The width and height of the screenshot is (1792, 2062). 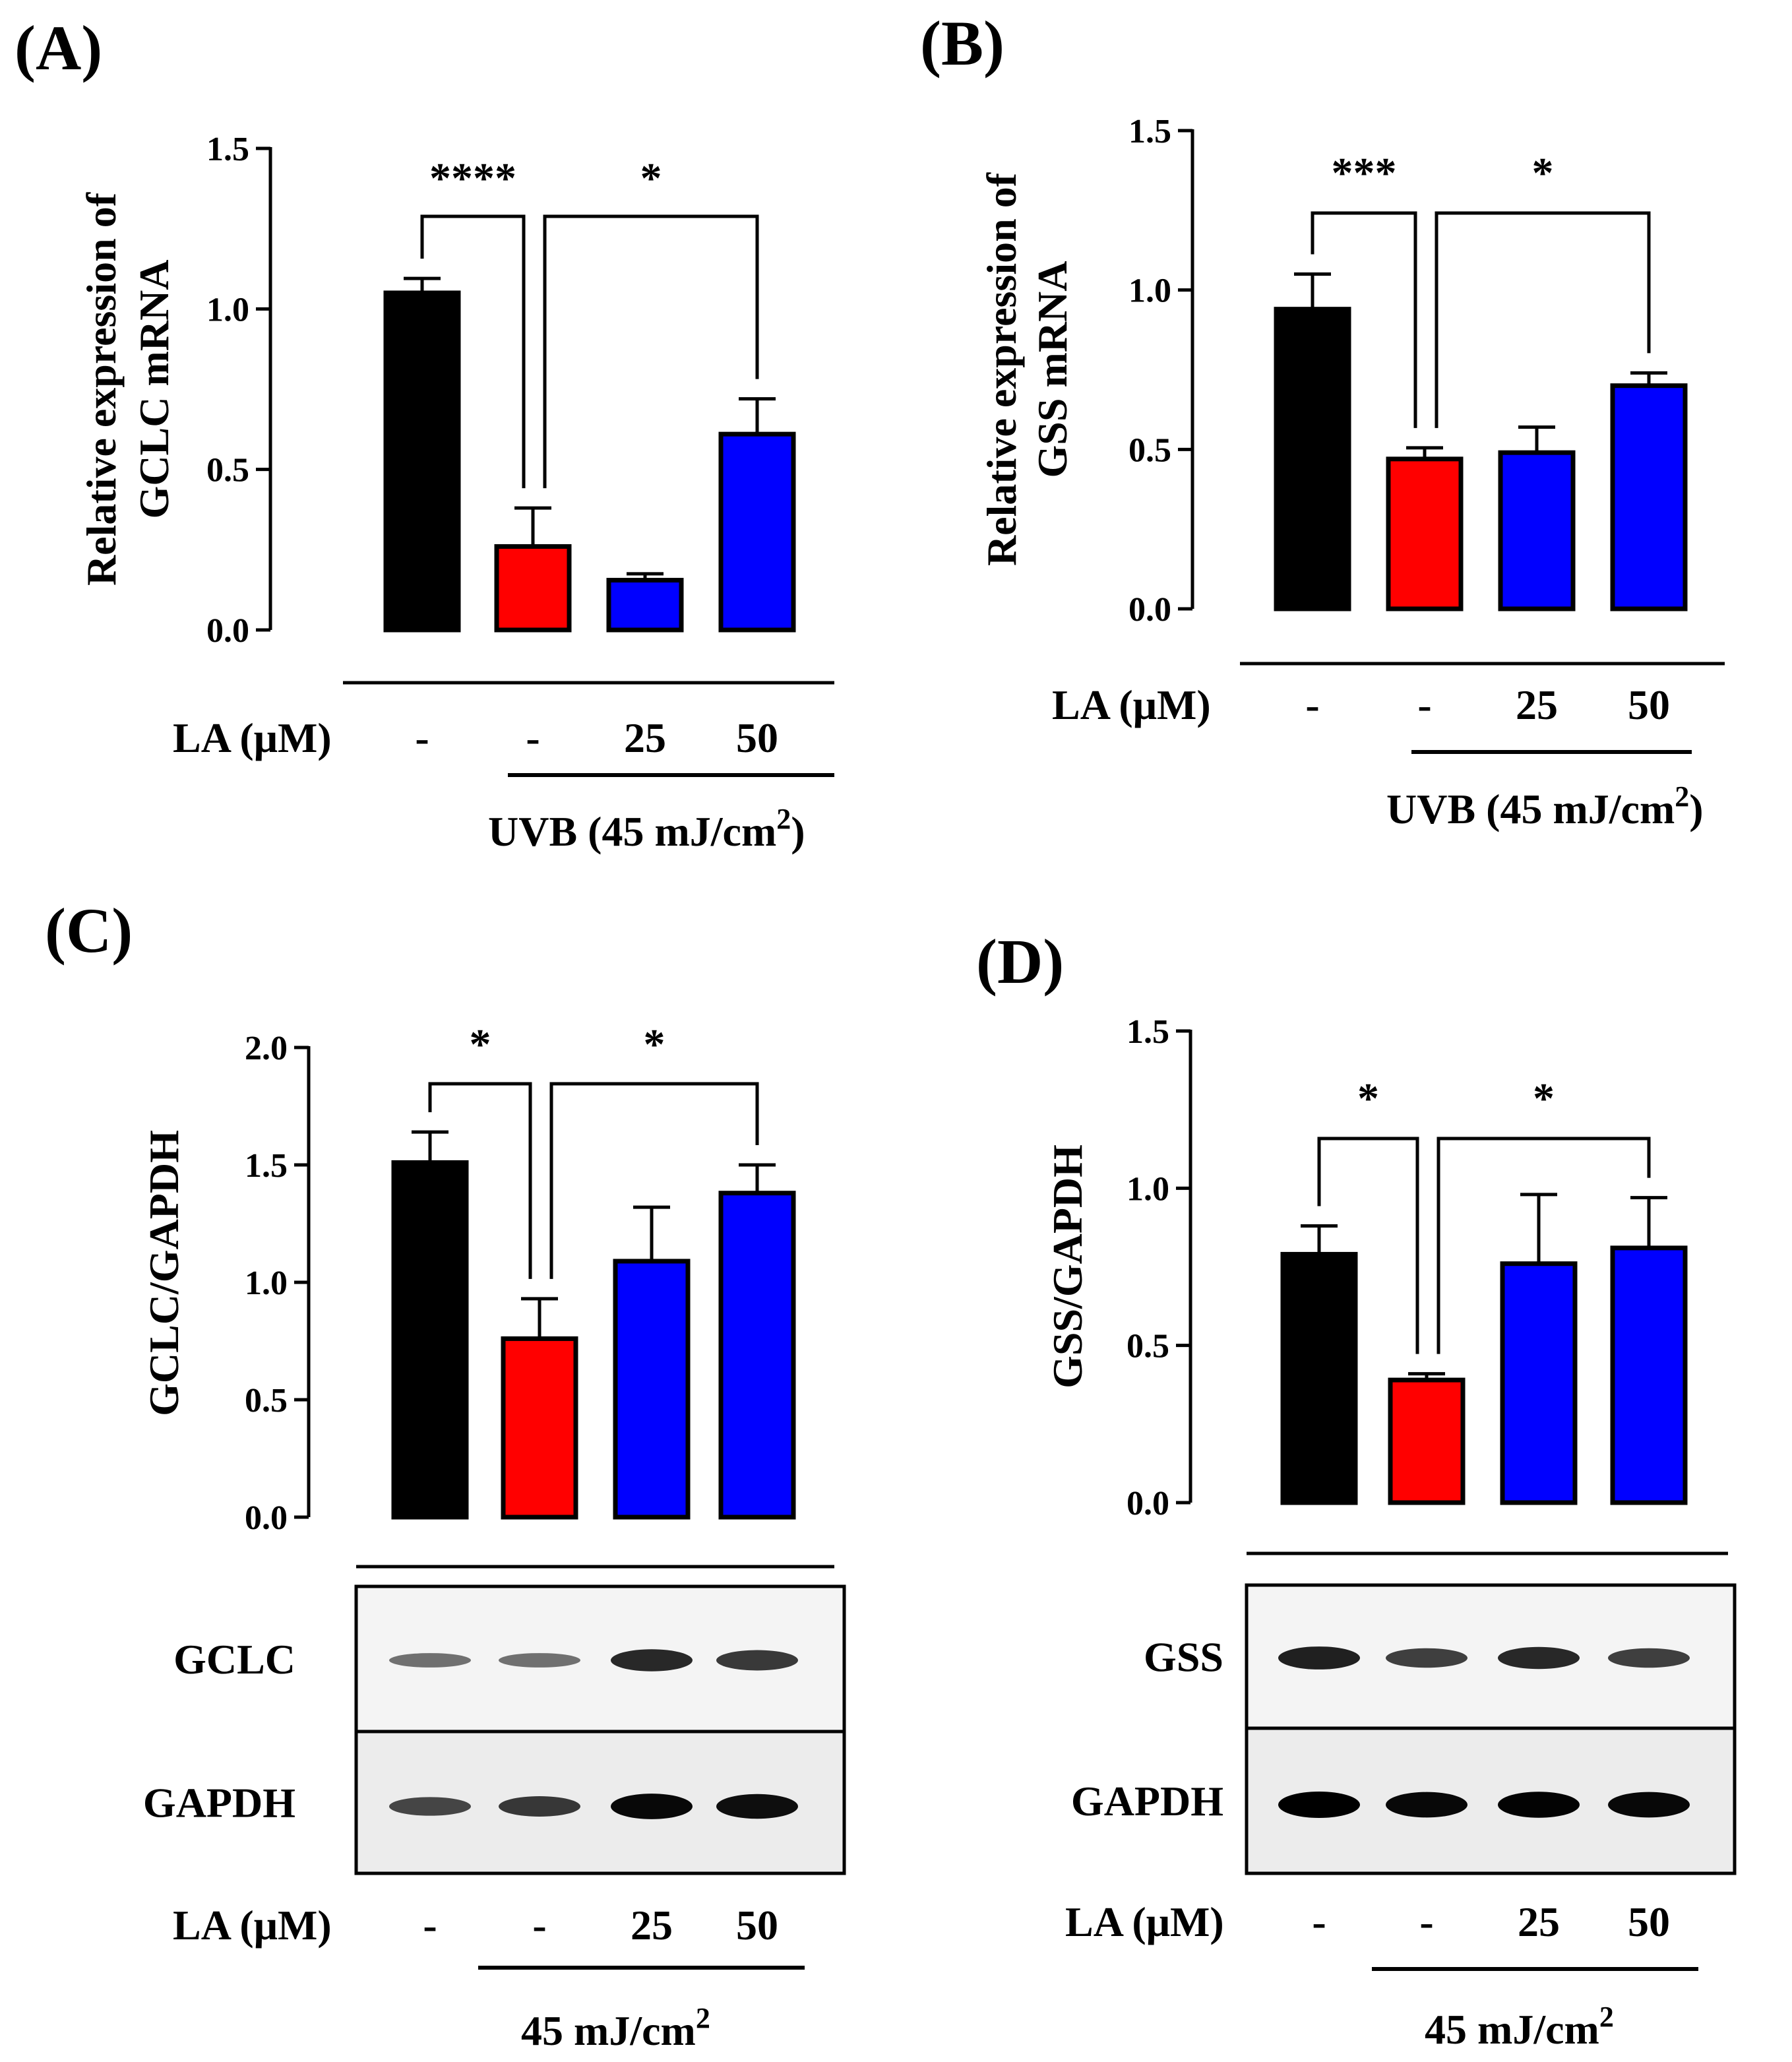 What do you see at coordinates (1067, 1266) in the screenshot?
I see `y-axis-title: GSS/GAPDH` at bounding box center [1067, 1266].